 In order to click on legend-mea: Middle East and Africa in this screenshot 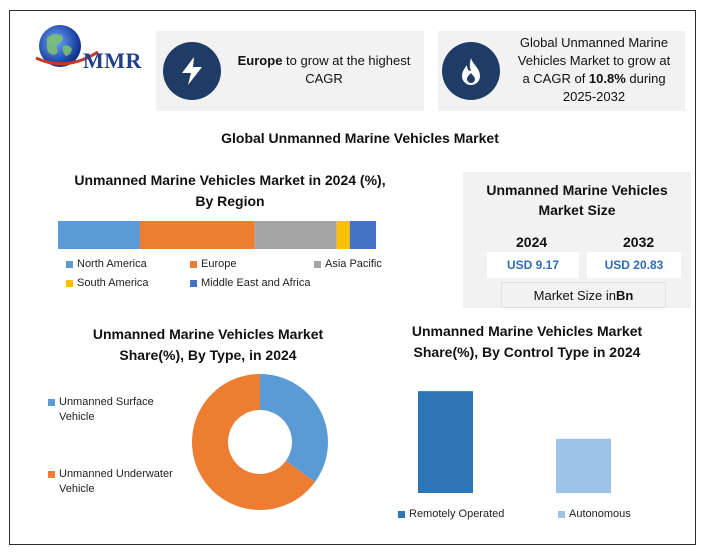, I will do `click(250, 283)`.